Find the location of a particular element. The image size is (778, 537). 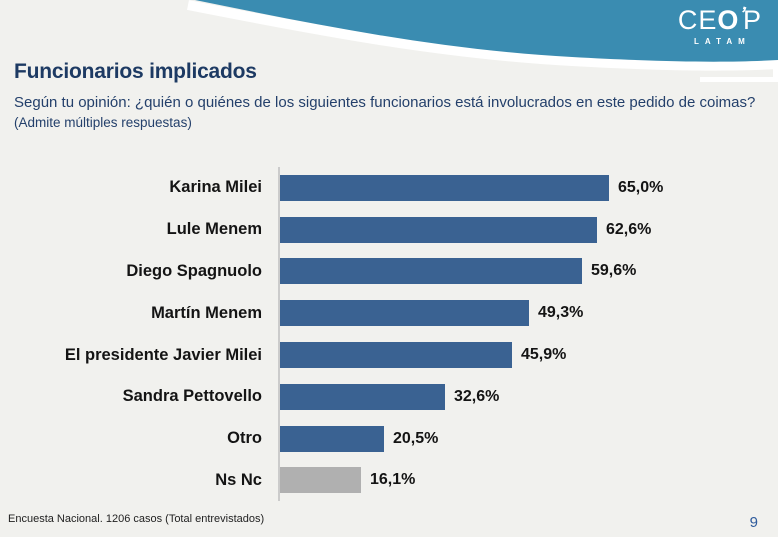

chart-row: Martín Menem 49,3% is located at coordinates (389, 313).